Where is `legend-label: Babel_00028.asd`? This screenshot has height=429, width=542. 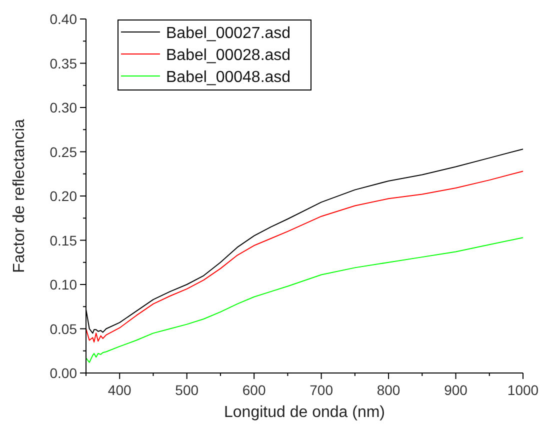
legend-label: Babel_00028.asd is located at coordinates (228, 55).